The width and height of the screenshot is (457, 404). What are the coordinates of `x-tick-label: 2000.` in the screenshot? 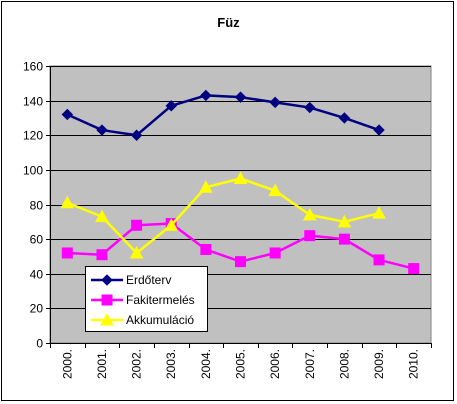 It's located at (67, 364).